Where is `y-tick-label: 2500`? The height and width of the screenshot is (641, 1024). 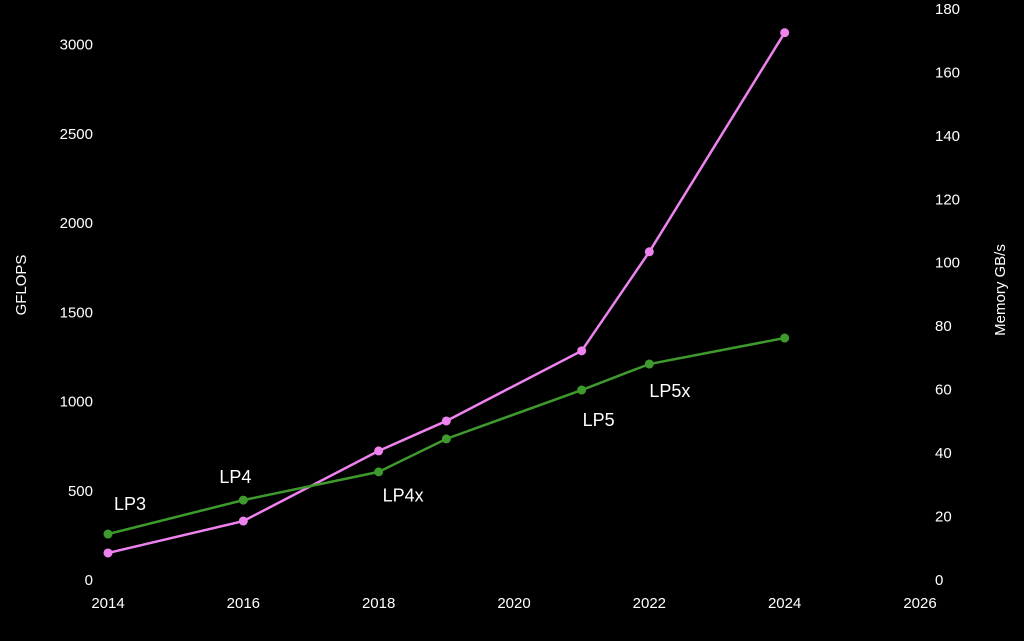
y-tick-label: 2500 is located at coordinates (76, 134).